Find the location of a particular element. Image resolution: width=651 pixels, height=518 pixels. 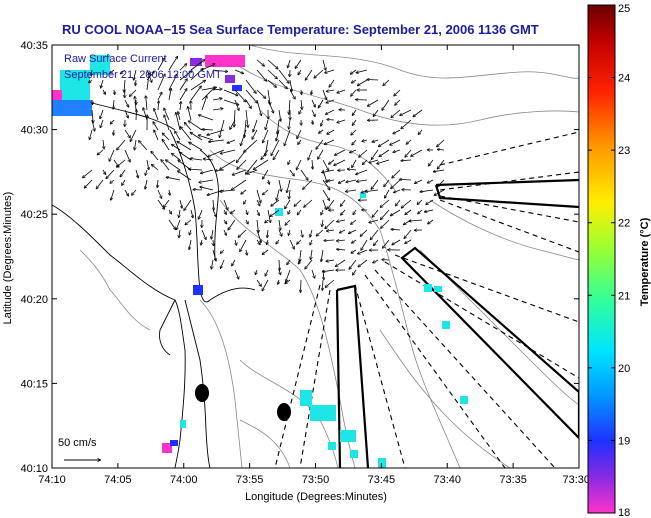

colorbar-label: Temperature (°C) is located at coordinates (645, 261).